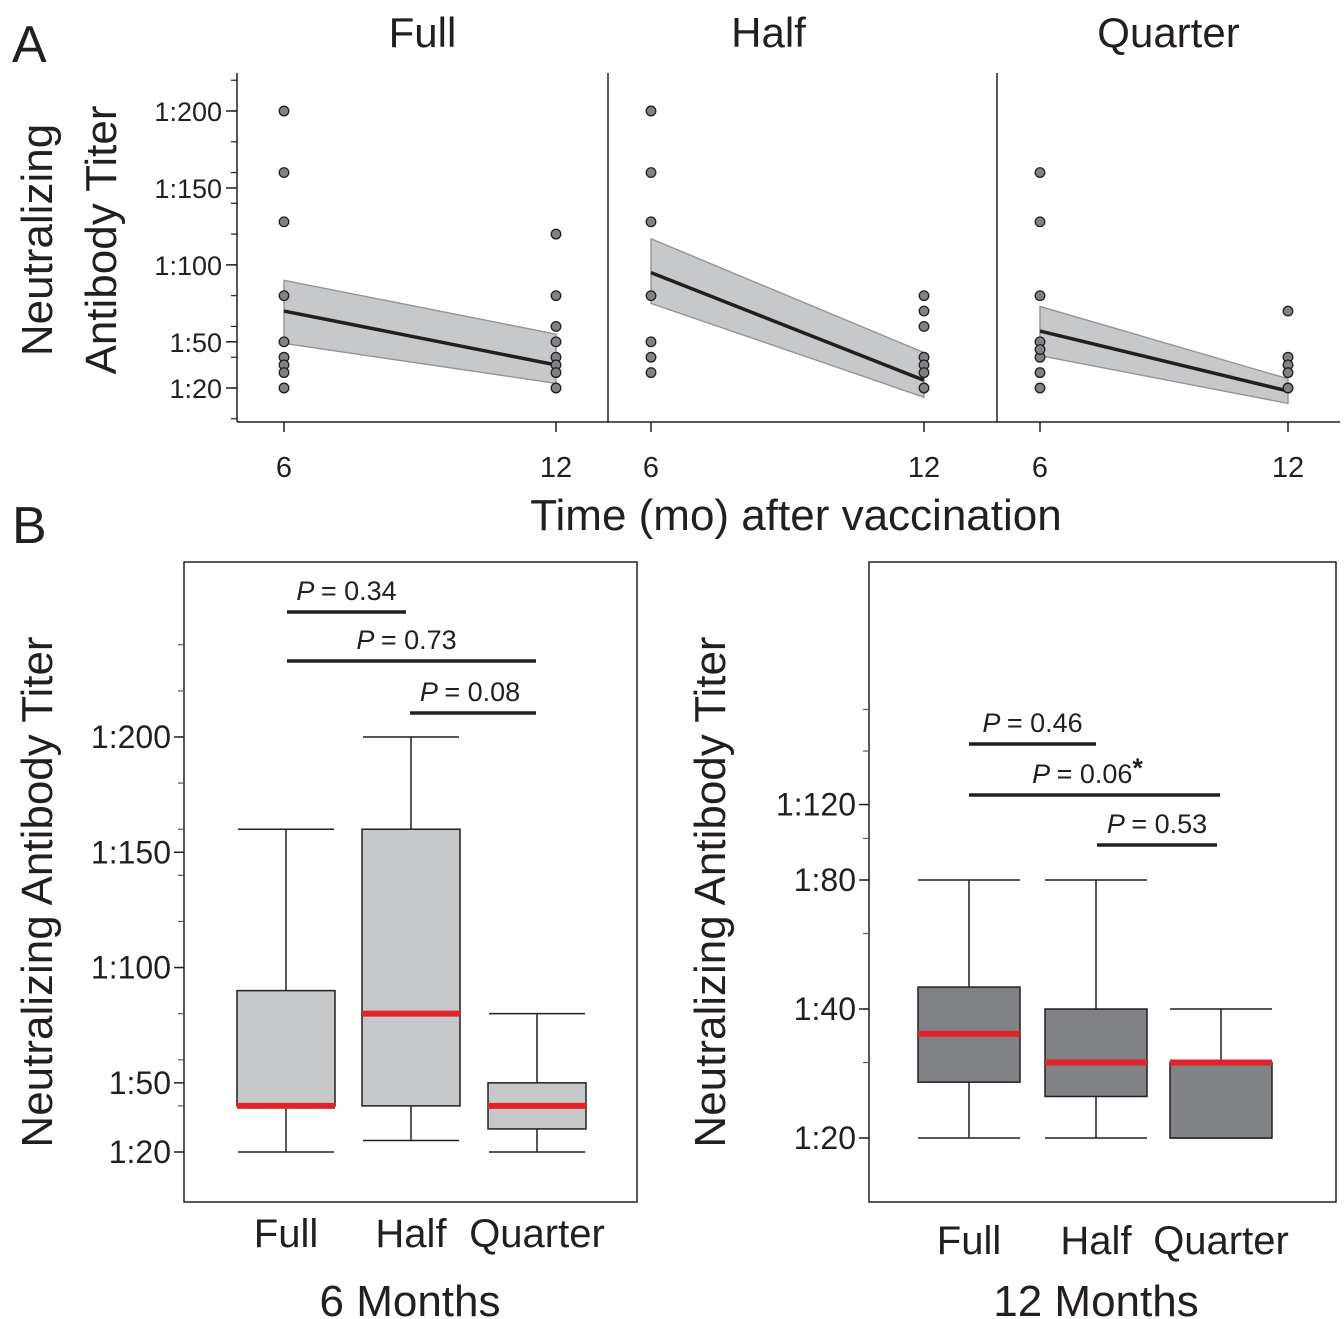 The image size is (1344, 1319). I want to click on comparison-bracket: P = 0.06*, so click(1094, 775).